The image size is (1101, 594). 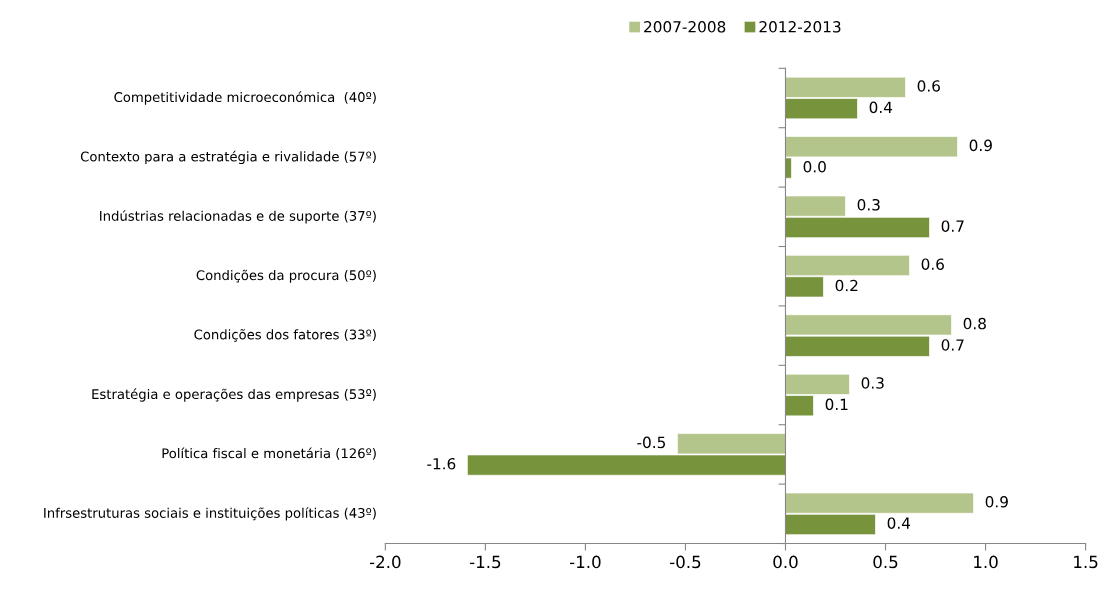 I want to click on y-tick-label: Indústrias relacionadas e de suporte (37º), so click(x=238, y=217).